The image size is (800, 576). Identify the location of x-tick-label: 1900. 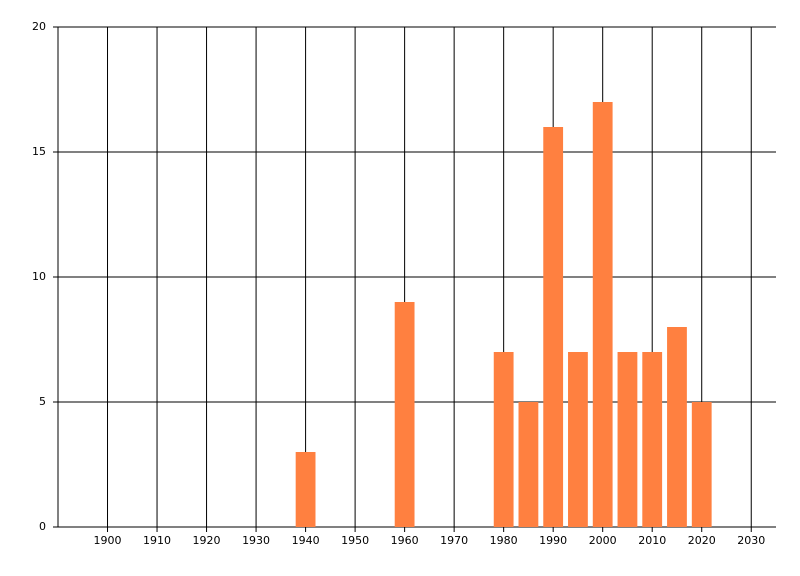
(108, 540).